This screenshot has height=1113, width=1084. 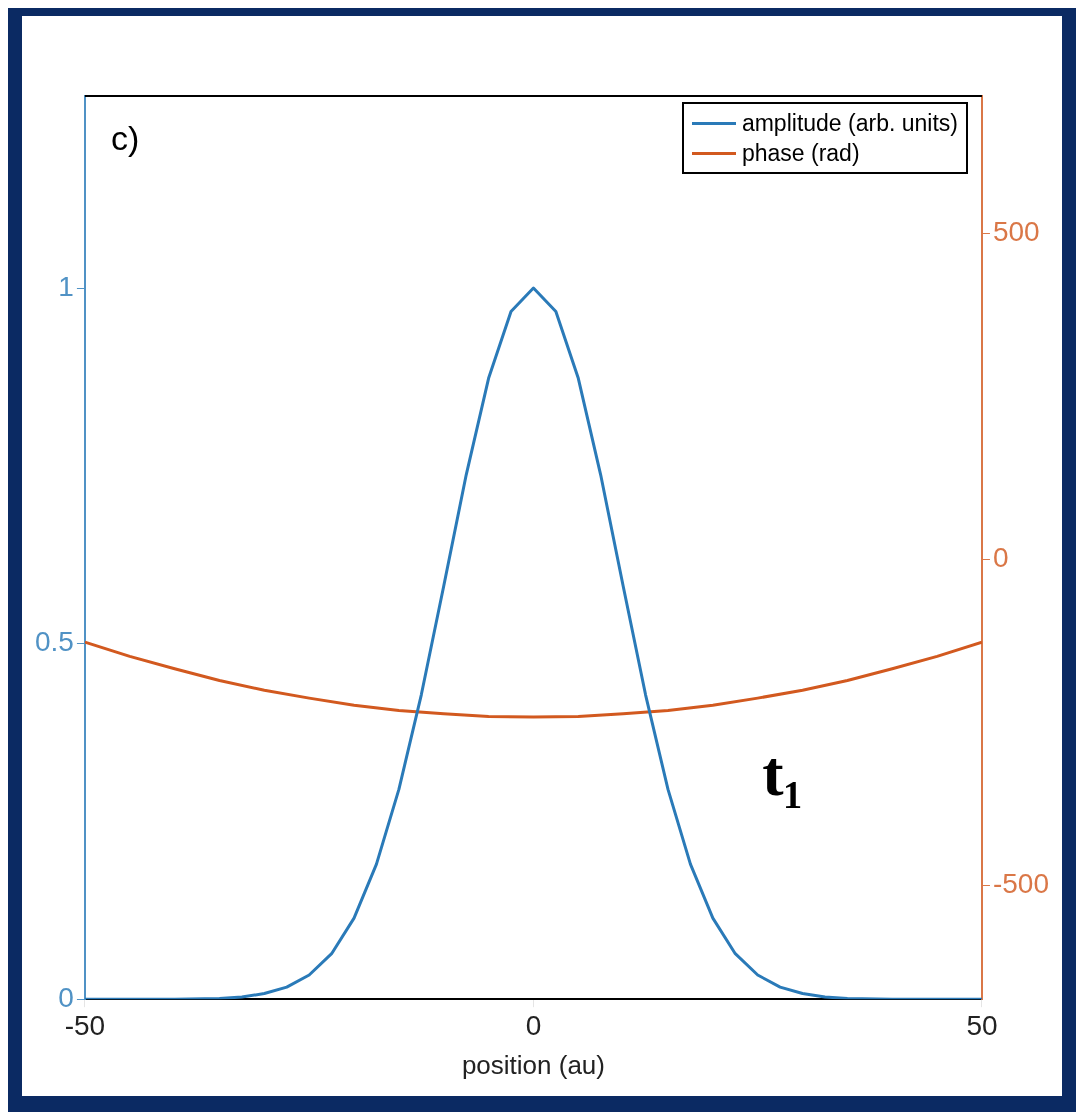 What do you see at coordinates (1016, 232) in the screenshot?
I see `y2-tick-label: 500` at bounding box center [1016, 232].